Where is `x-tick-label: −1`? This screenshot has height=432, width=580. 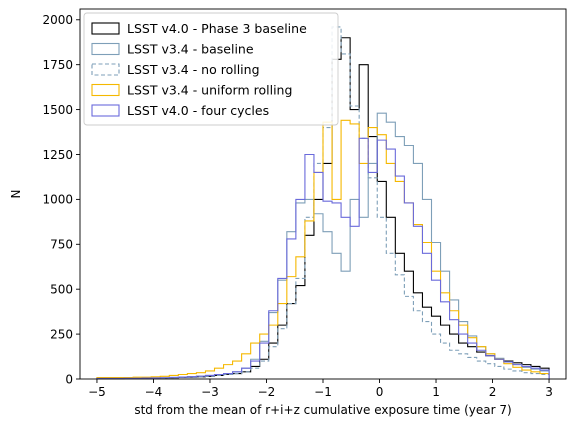 x-tick-label: −1 is located at coordinates (323, 392).